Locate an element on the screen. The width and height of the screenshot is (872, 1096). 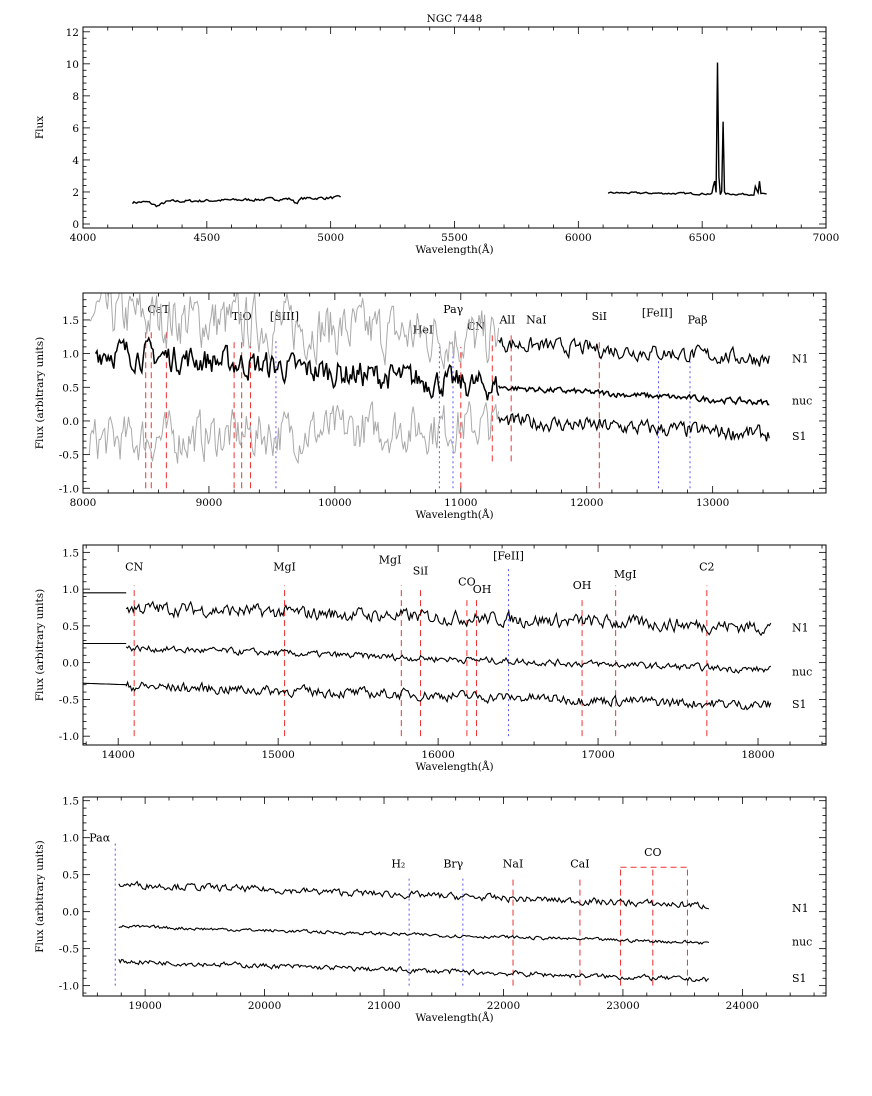
y-tick-label: 4 is located at coordinates (75, 161).